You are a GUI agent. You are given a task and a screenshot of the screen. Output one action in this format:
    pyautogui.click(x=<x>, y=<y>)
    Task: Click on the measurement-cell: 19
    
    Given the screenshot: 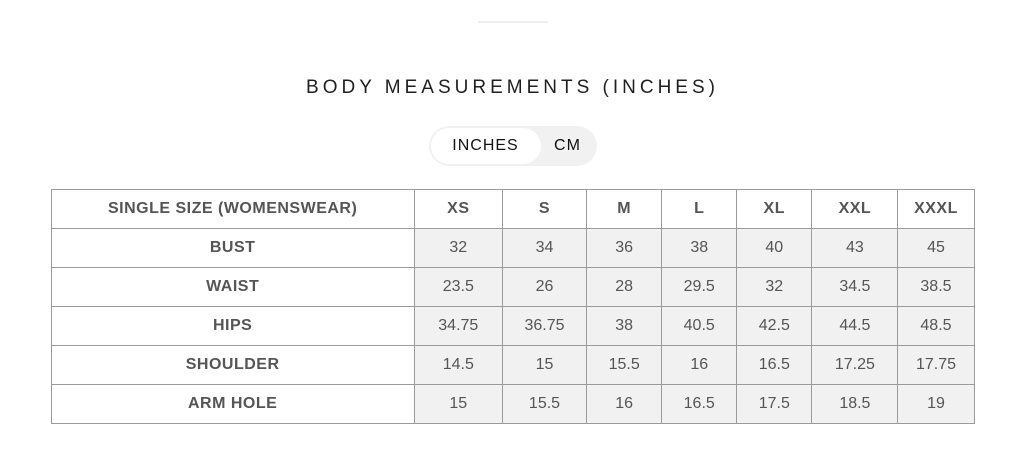 What is the action you would take?
    pyautogui.click(x=936, y=404)
    